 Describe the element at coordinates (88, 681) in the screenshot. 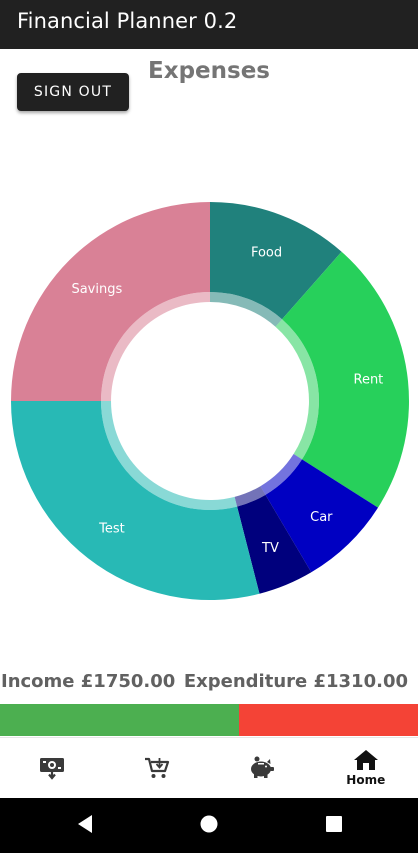

I see `income-label: Income £1750.00` at that location.